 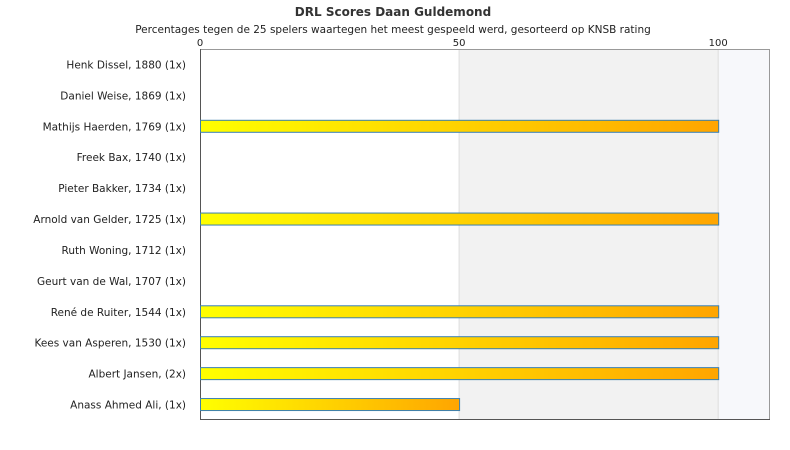 I want to click on category-label: Albert Jansen, (2x), so click(x=137, y=375).